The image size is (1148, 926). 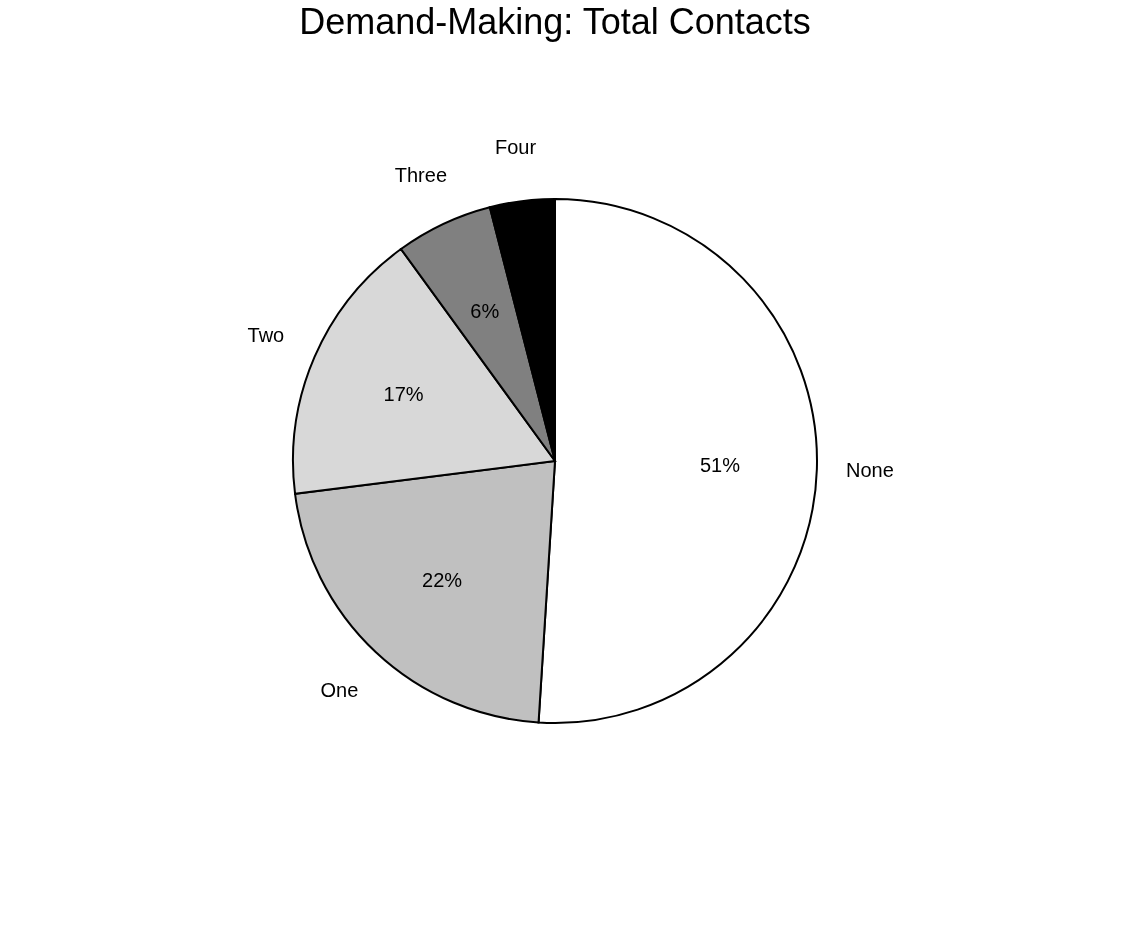 What do you see at coordinates (420, 174) in the screenshot?
I see `slice-label: Three` at bounding box center [420, 174].